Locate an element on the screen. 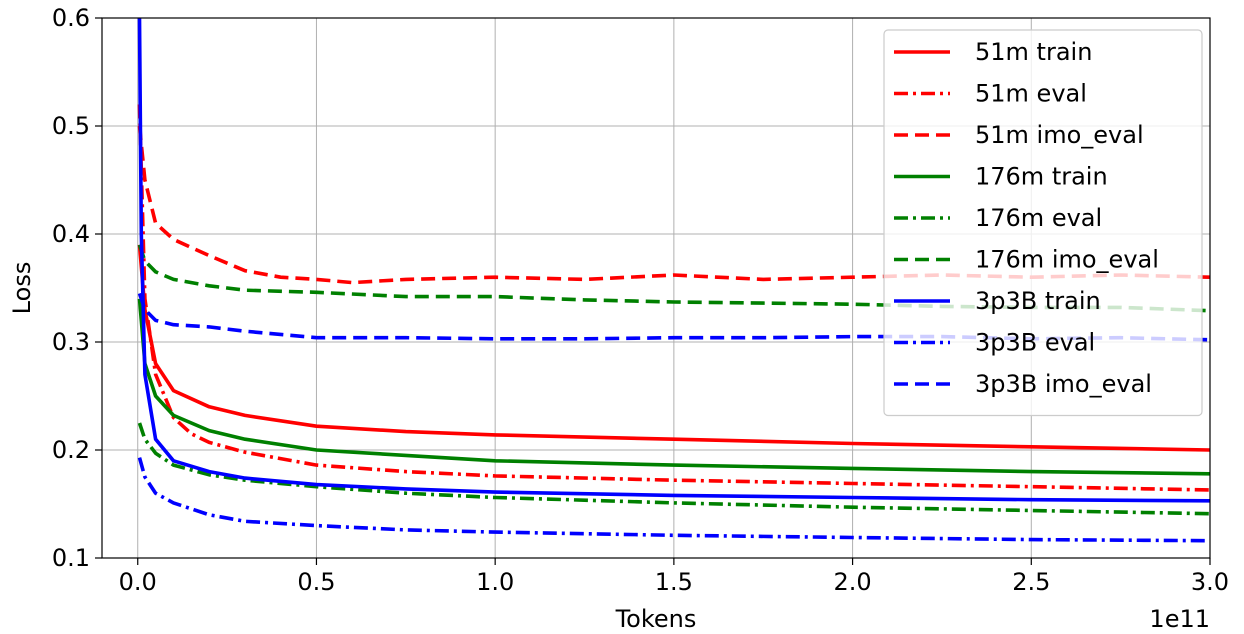 The height and width of the screenshot is (634, 1244). x-tick-label: 0.0 is located at coordinates (138, 582).